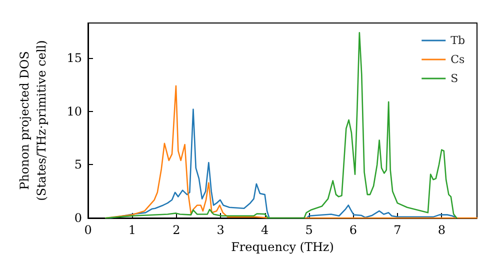  What do you see at coordinates (265, 230) in the screenshot?
I see `x-tick-label: 4` at bounding box center [265, 230].